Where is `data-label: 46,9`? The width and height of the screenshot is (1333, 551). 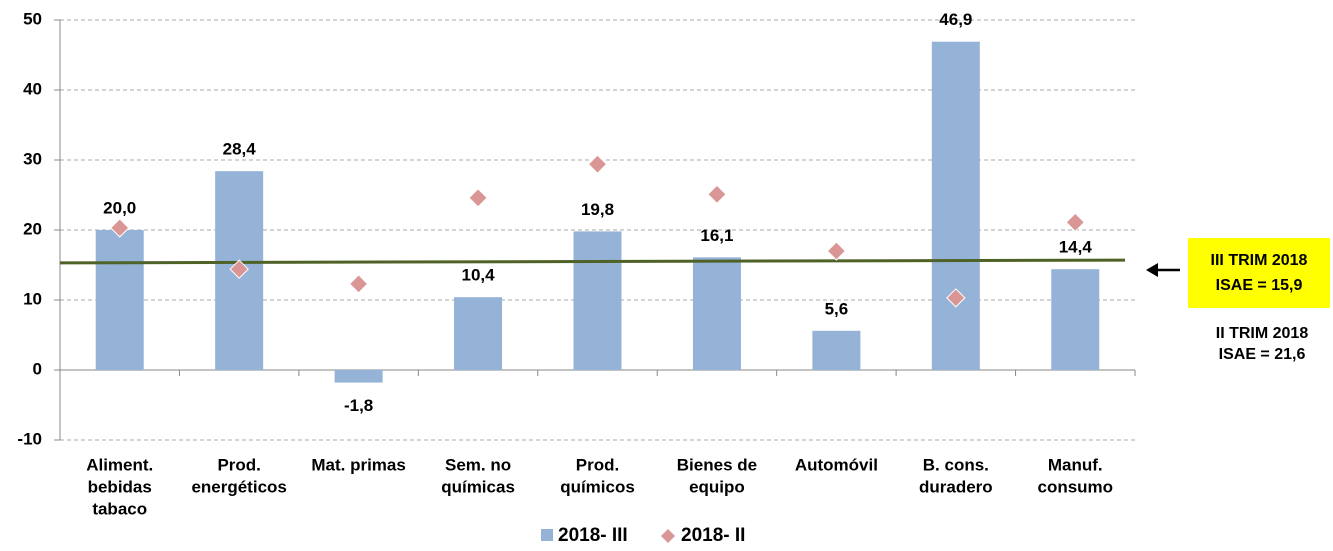
data-label: 46,9 is located at coordinates (955, 19).